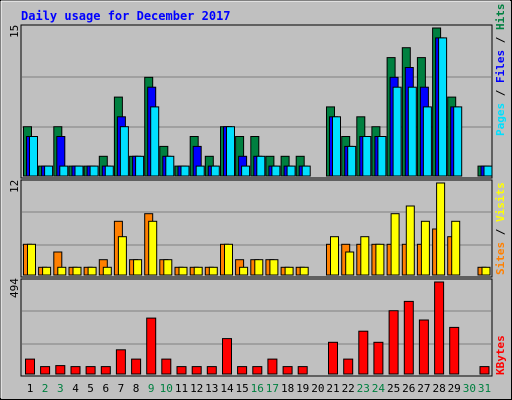 Image resolution: width=512 pixels, height=400 pixels. What do you see at coordinates (121, 388) in the screenshot?
I see `x-tick-label-7: 7` at bounding box center [121, 388].